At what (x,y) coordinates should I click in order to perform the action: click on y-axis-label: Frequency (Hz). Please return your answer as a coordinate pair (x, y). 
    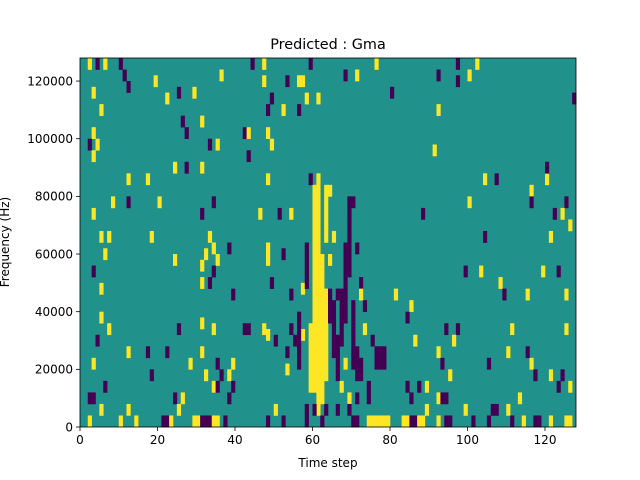
    Looking at the image, I should click on (6, 242).